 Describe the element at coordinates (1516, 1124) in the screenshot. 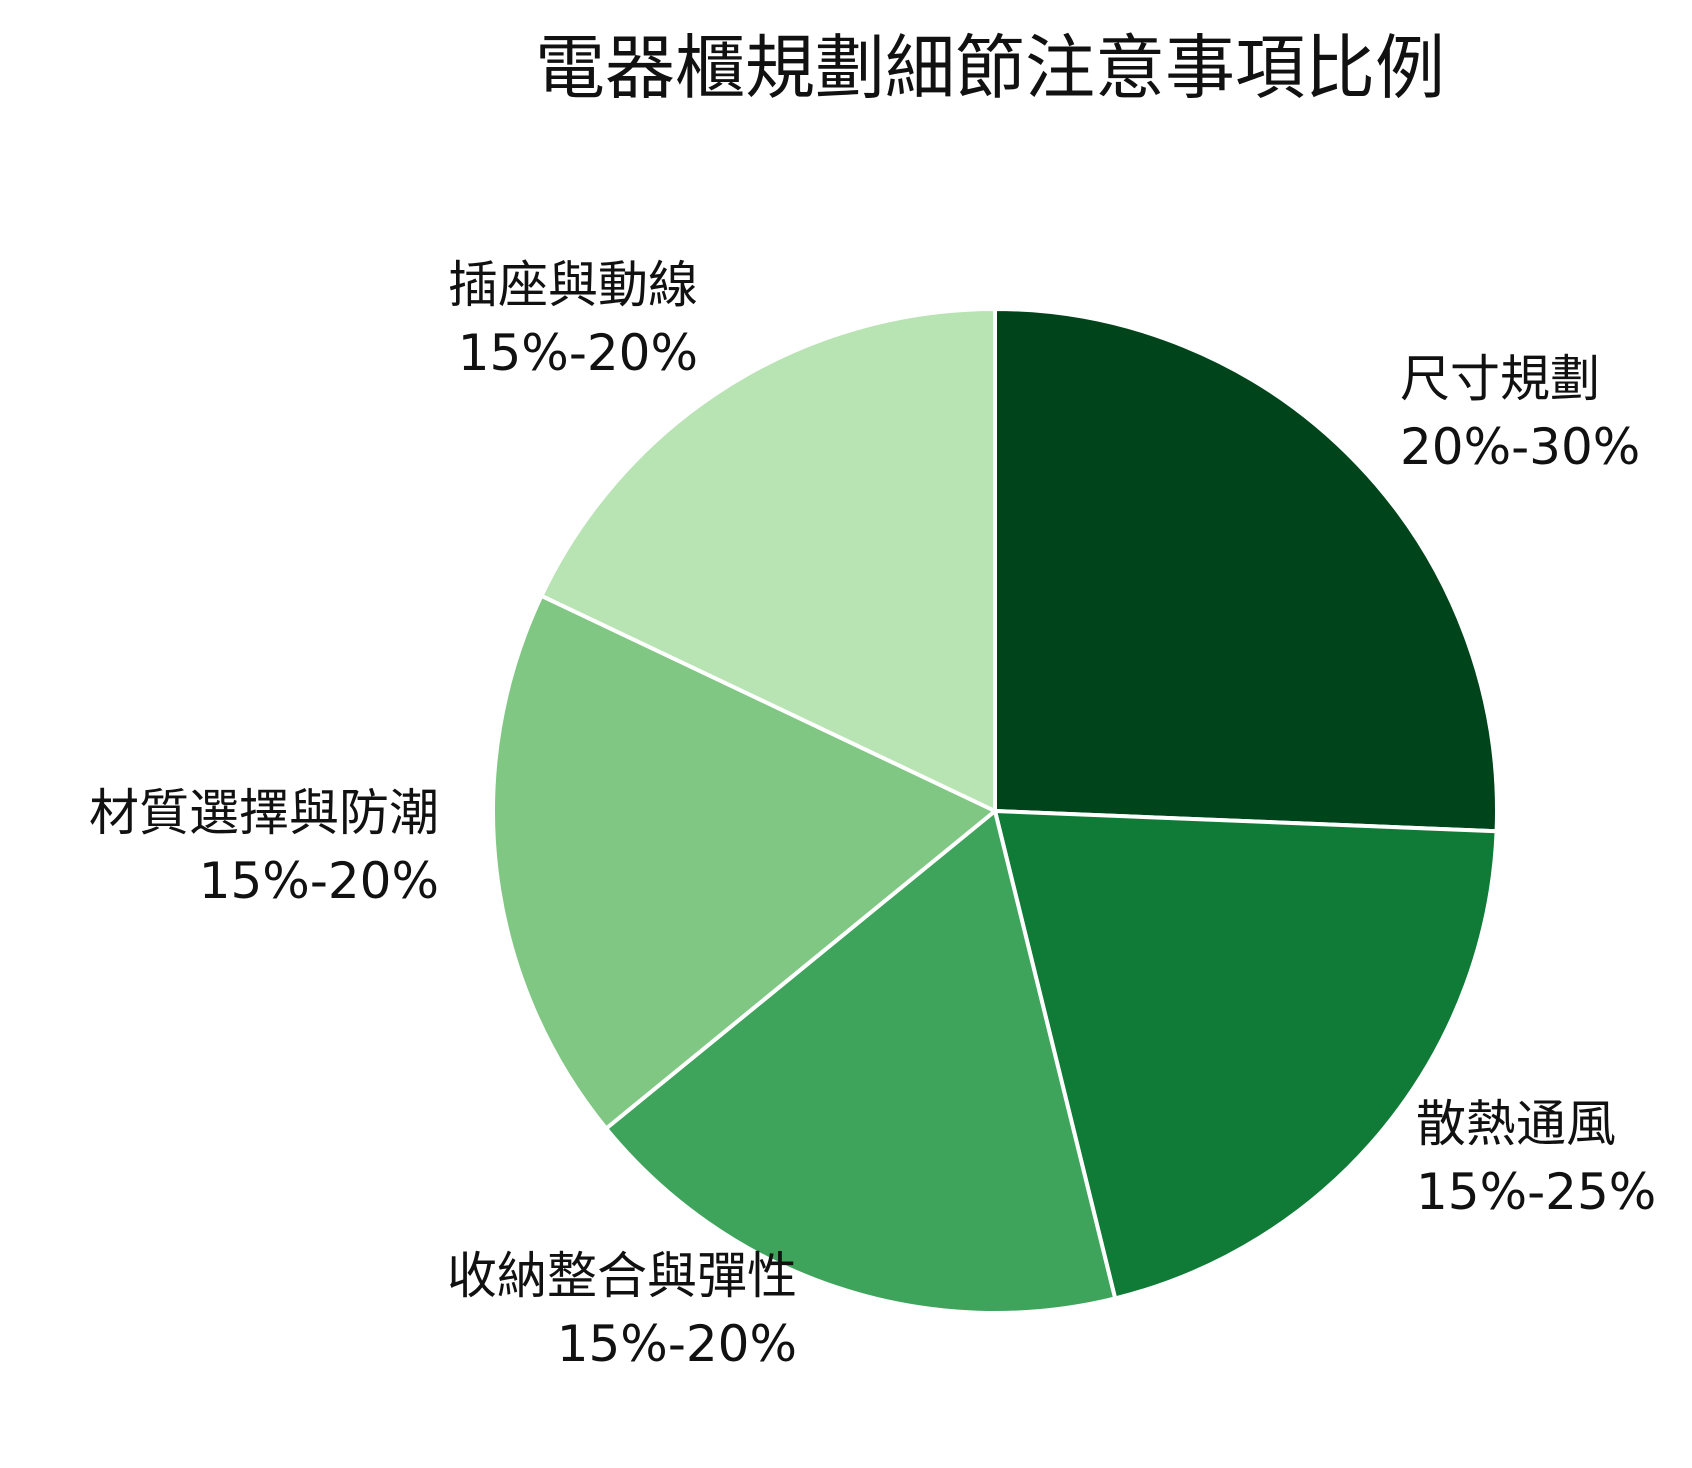

I see `slice-label: 散熱通風` at that location.